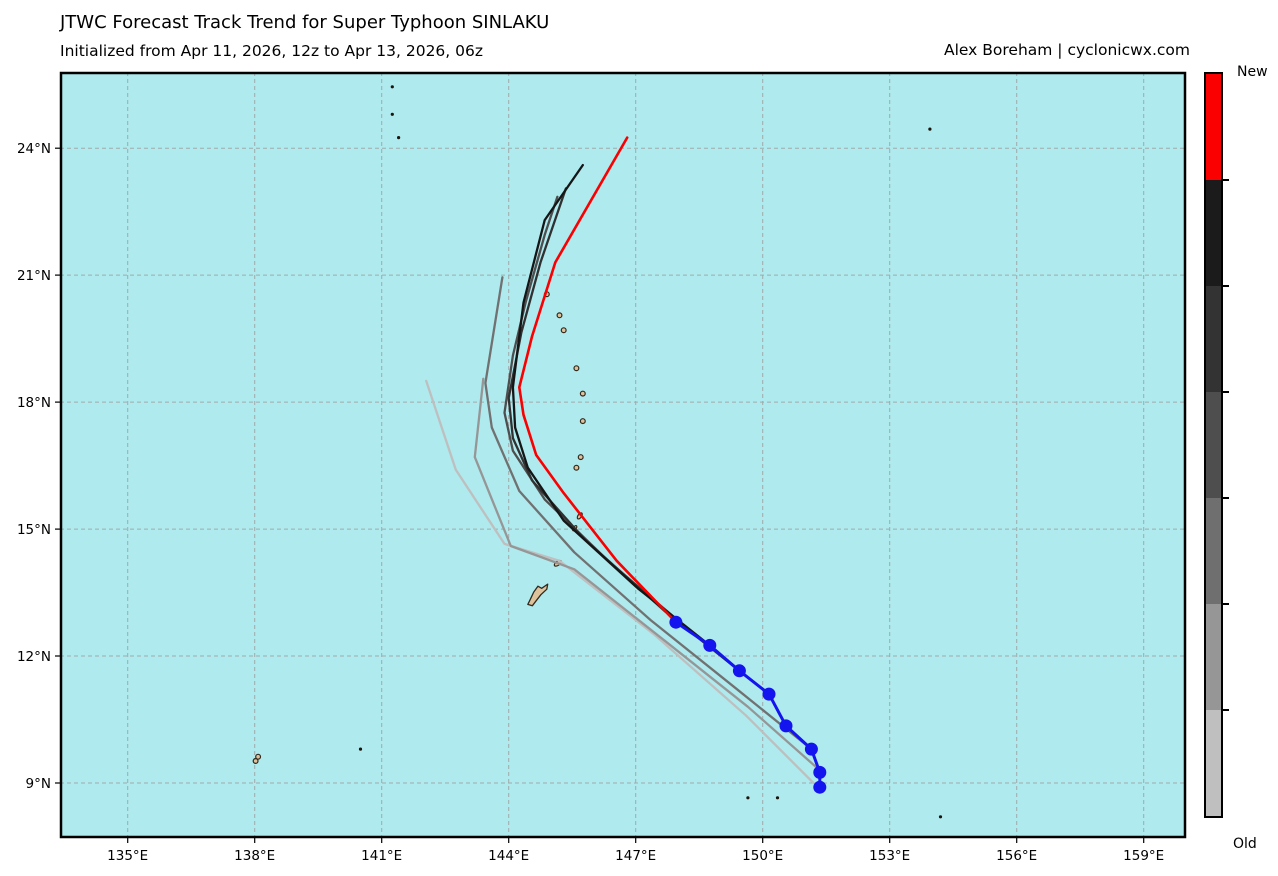  I want to click on x-tick-label: 147°E, so click(635, 856).